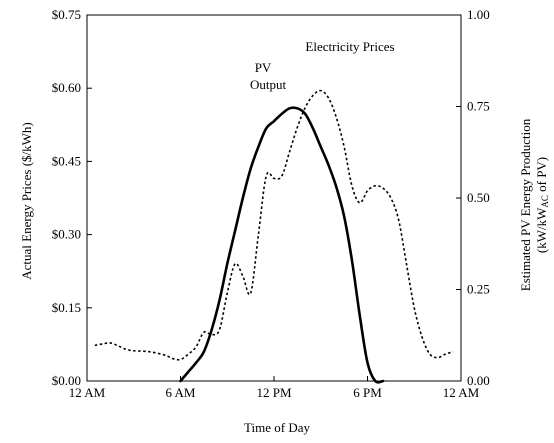  Describe the element at coordinates (66, 380) in the screenshot. I see `y-left-tick-label: $0.00` at that location.